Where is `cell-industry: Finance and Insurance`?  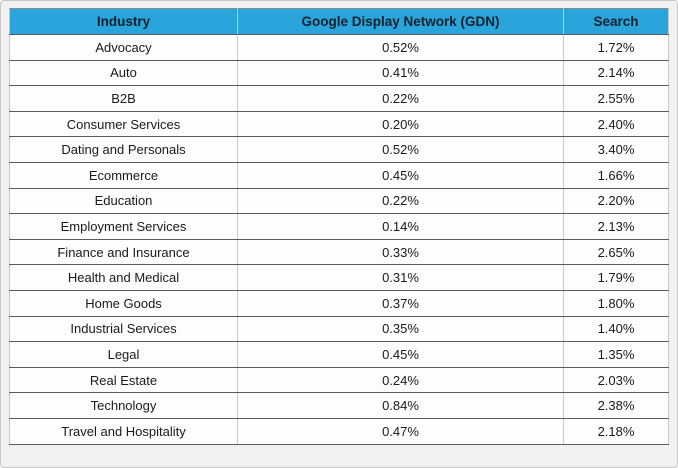
cell-industry: Finance and Insurance is located at coordinates (123, 252).